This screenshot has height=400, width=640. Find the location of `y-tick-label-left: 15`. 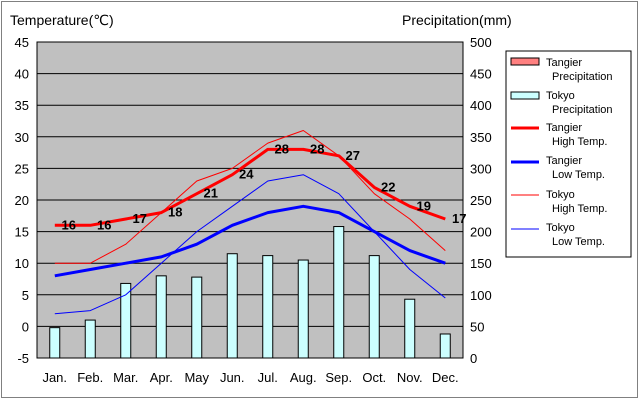

y-tick-label-left: 15 is located at coordinates (22, 232).